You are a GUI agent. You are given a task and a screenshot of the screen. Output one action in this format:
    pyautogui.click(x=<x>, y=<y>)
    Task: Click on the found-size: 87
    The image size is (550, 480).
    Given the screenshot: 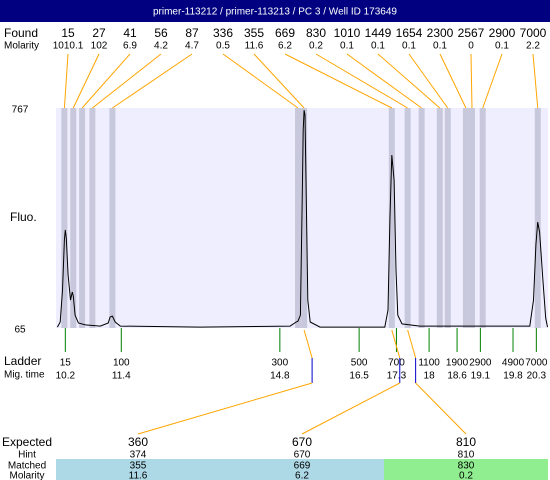 What is the action you would take?
    pyautogui.click(x=192, y=33)
    